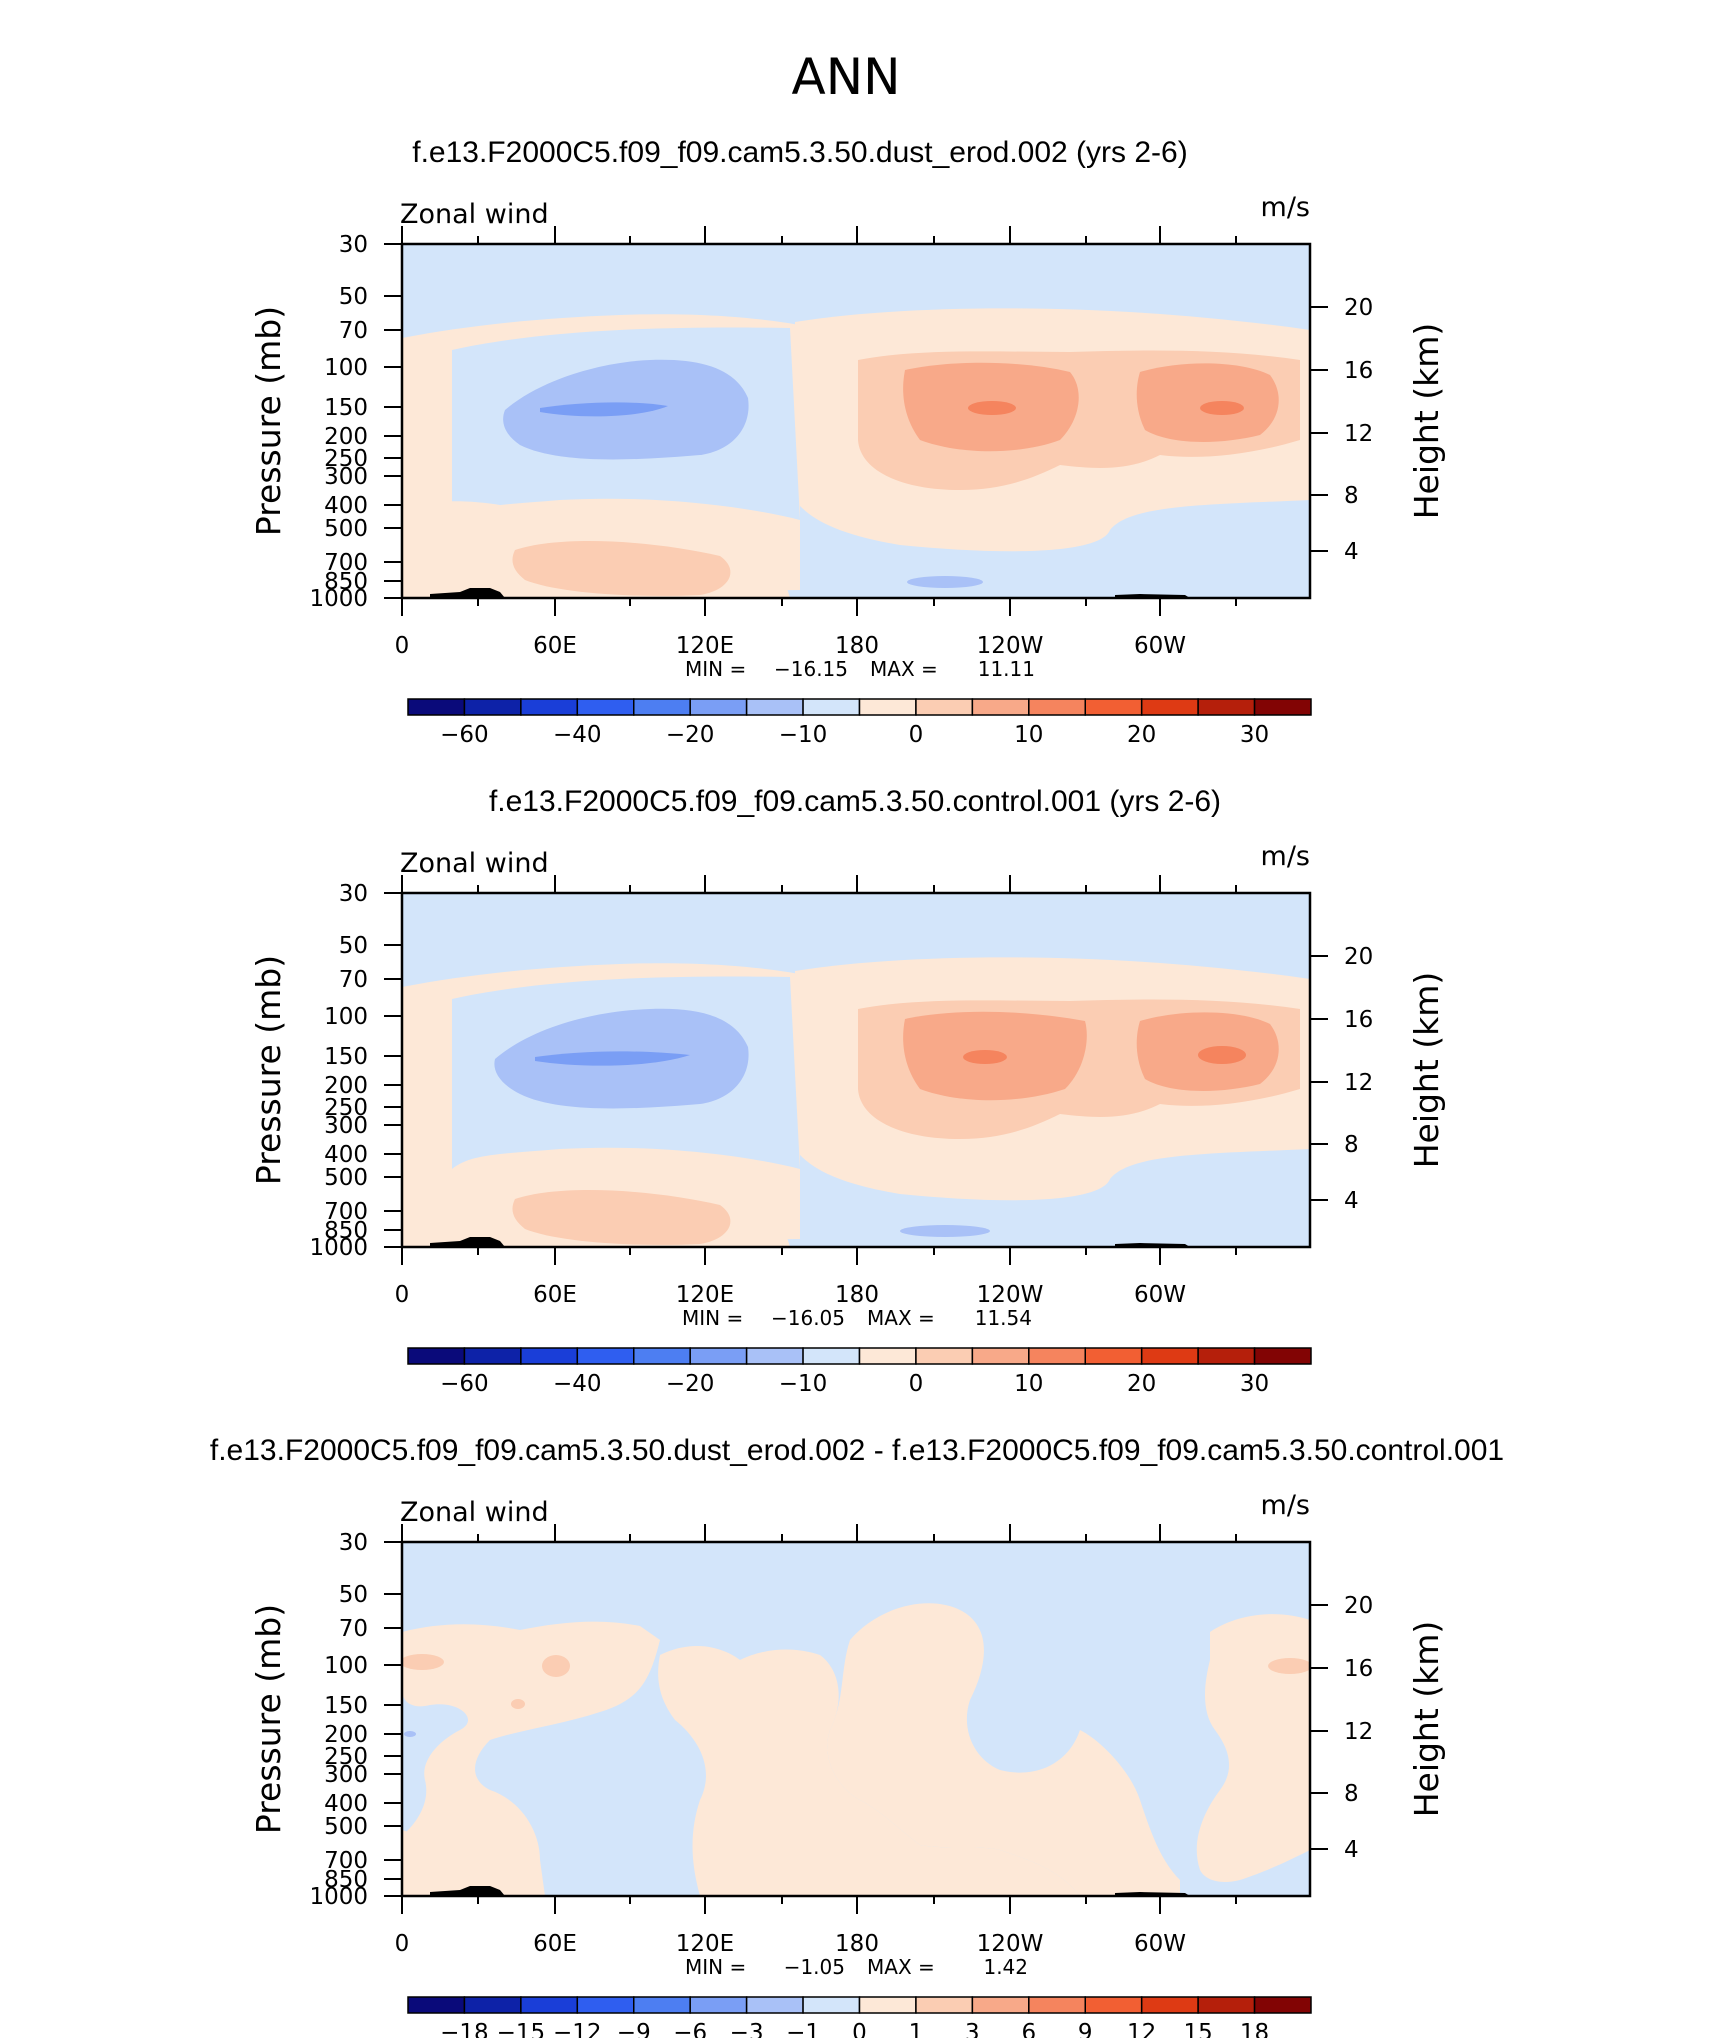  Describe the element at coordinates (338, 599) in the screenshot. I see `panel-1-y-tick-label: 1000` at that location.